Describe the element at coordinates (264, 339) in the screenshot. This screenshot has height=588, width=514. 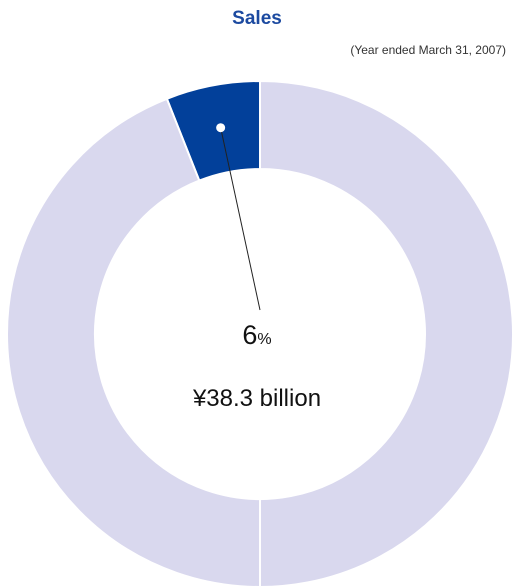
I see `center-percent-unit: %` at that location.